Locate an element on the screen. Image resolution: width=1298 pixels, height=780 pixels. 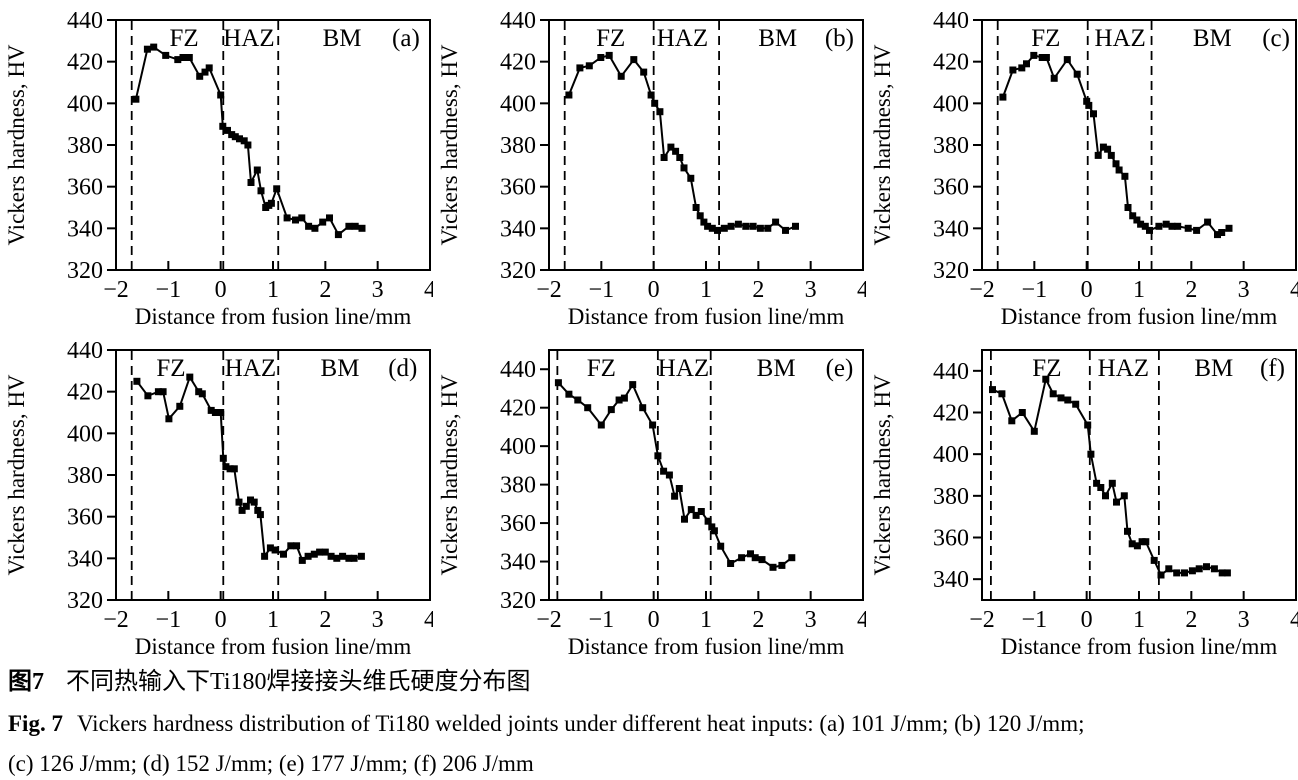
region-label-bm: BM is located at coordinates (776, 368).